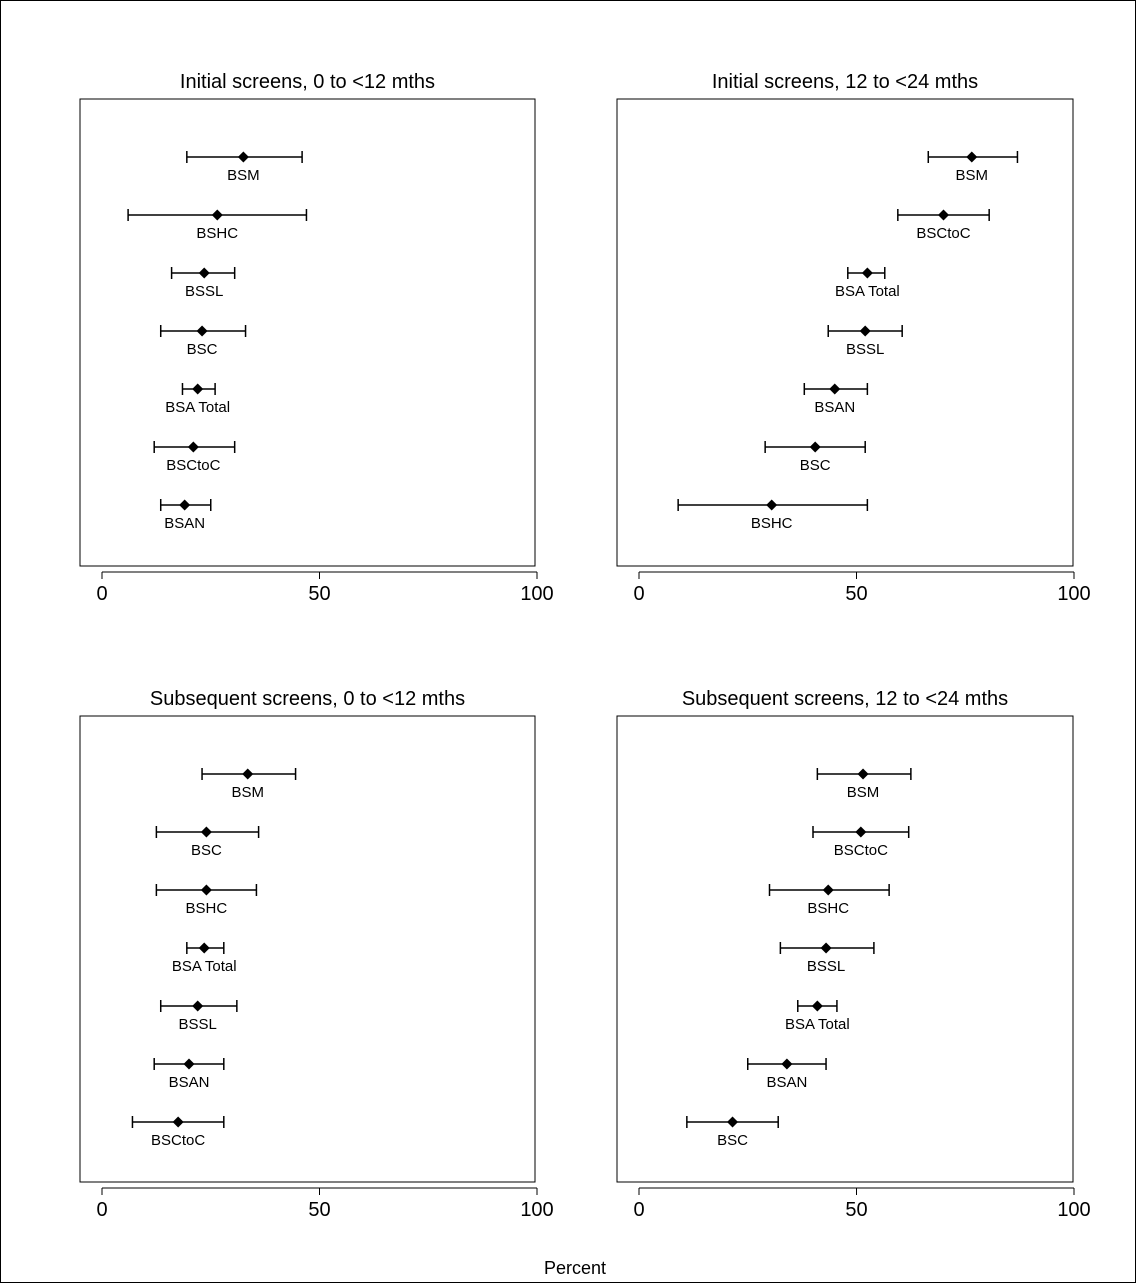 This screenshot has height=1283, width=1136. What do you see at coordinates (575, 1268) in the screenshot?
I see `x-axis-label: Percent` at bounding box center [575, 1268].